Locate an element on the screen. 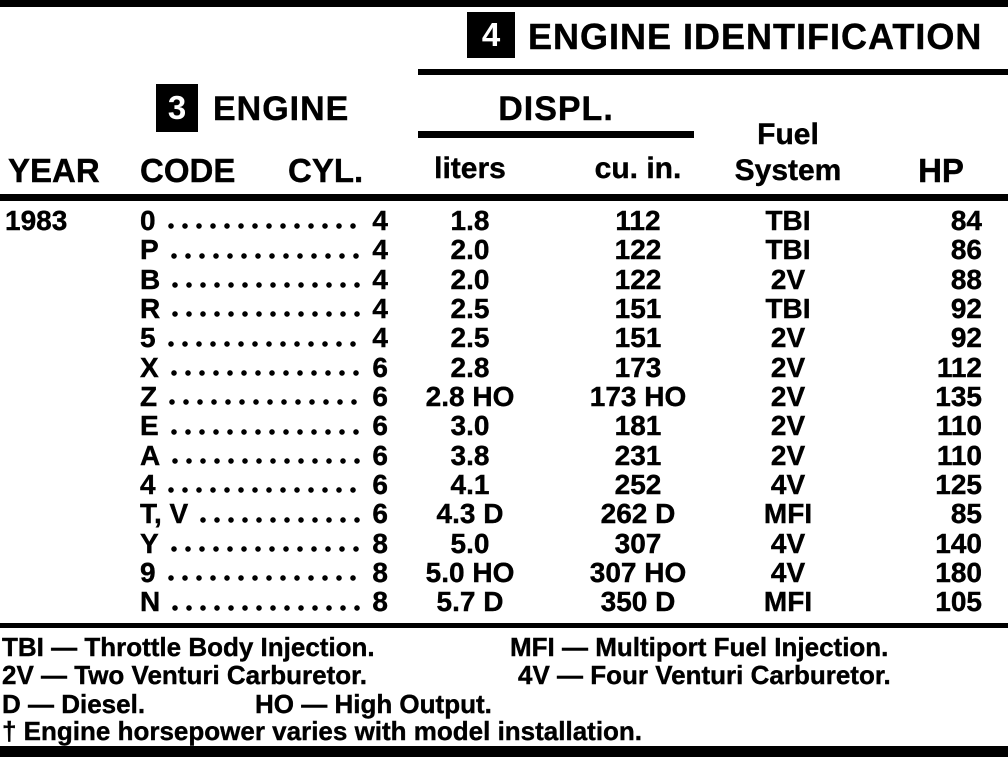 The image size is (1008, 760). engine-code: B is located at coordinates (150, 279).